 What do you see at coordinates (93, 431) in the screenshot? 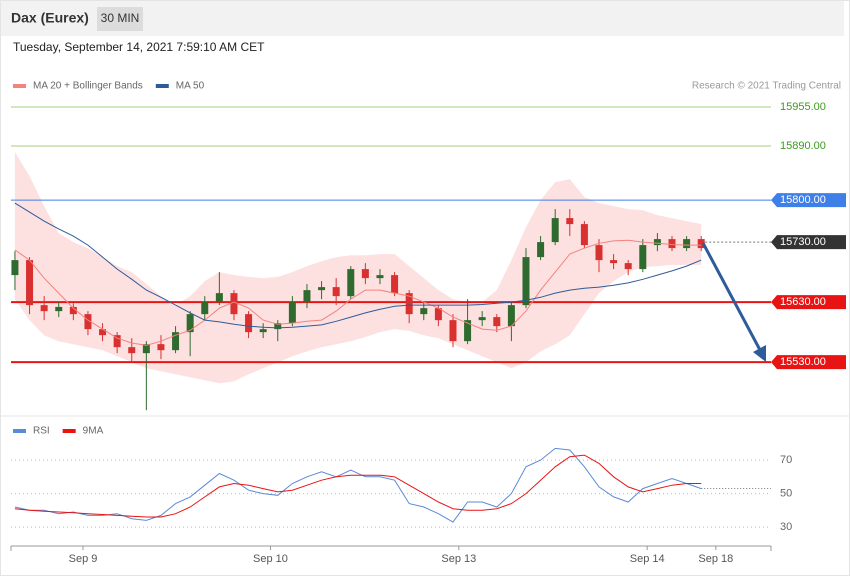
I see `legend-label: 9MA` at bounding box center [93, 431].